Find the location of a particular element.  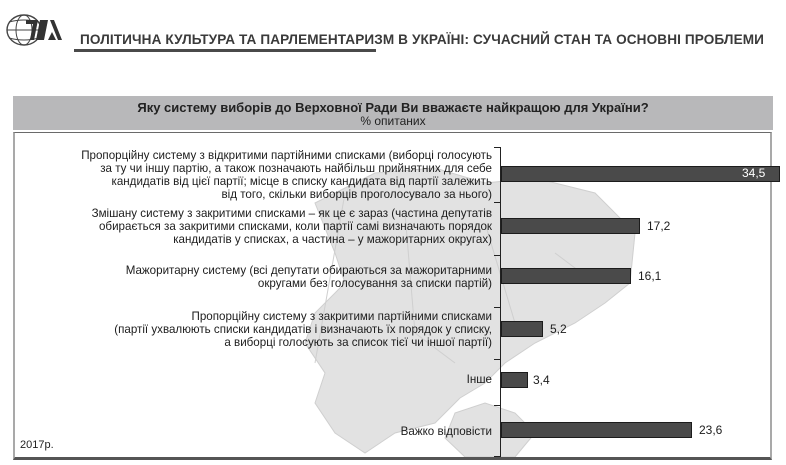

bar-other is located at coordinates (514, 380).